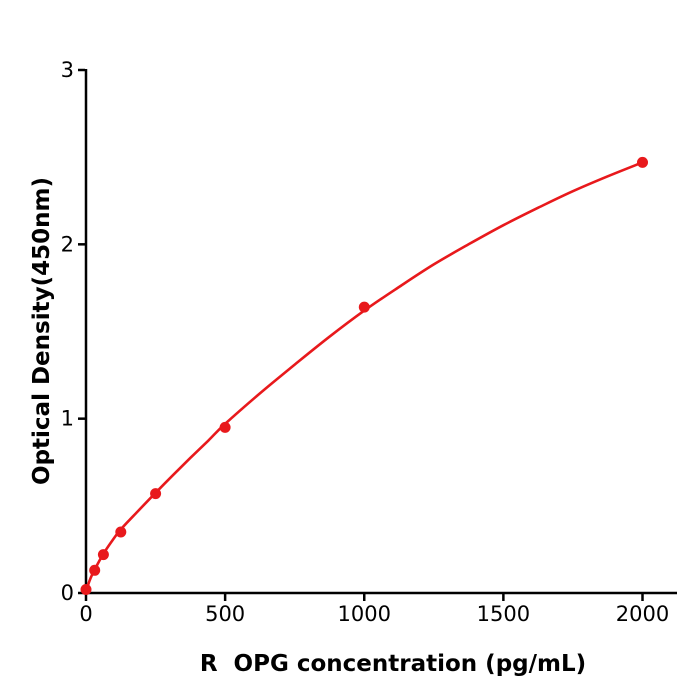 Image resolution: width=700 pixels, height=700 pixels. I want to click on x-axis-title: R OPG concentration (pg/mL), so click(393, 664).